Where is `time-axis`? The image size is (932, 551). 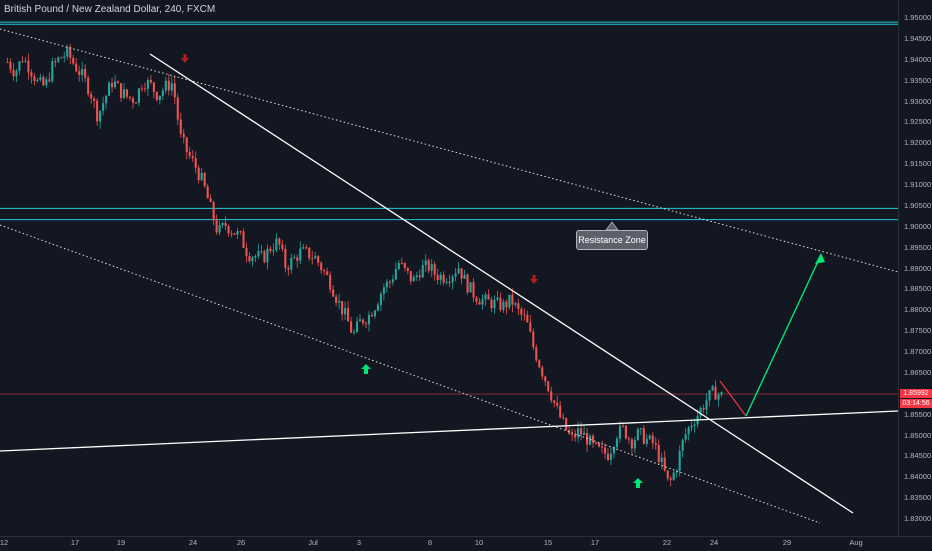
time-axis is located at coordinates (466, 543).